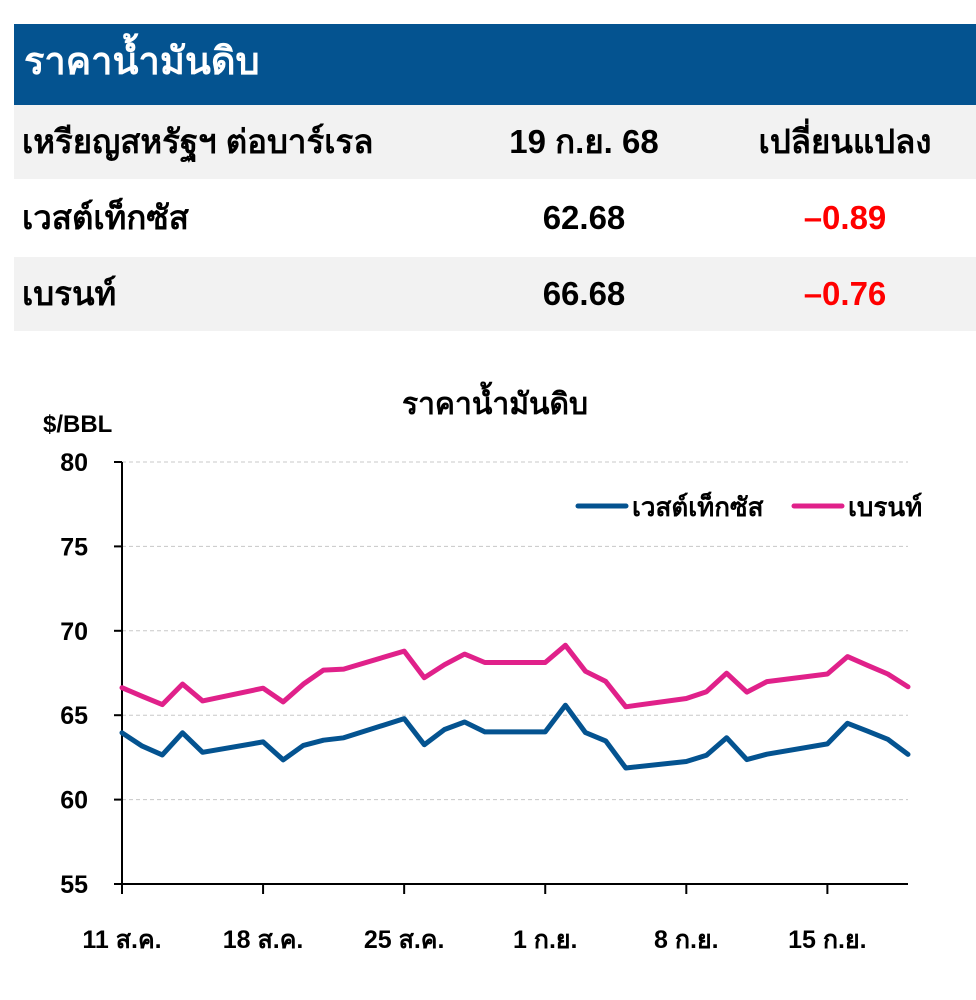 Image resolution: width=976 pixels, height=1000 pixels. Describe the element at coordinates (845, 217) in the screenshot. I see `row-change-wti: –0.89` at that location.